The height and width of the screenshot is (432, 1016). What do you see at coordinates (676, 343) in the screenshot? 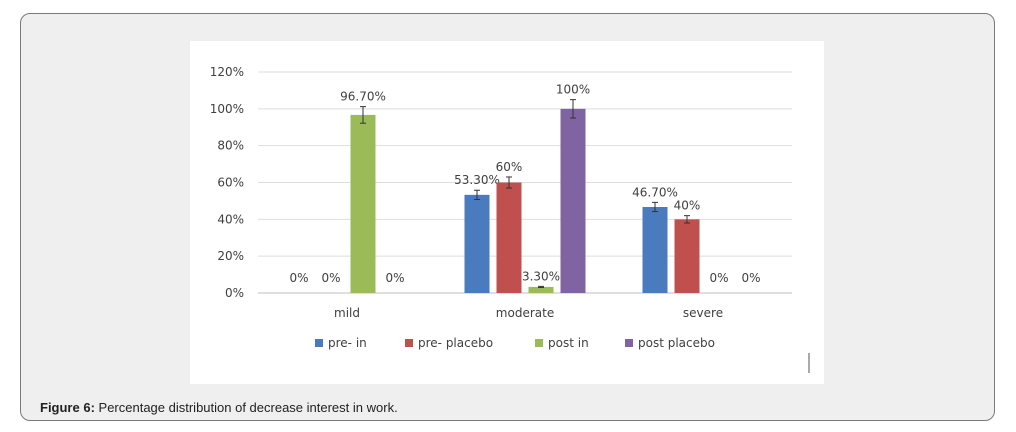
I see `legend-label: post placebo` at bounding box center [676, 343].